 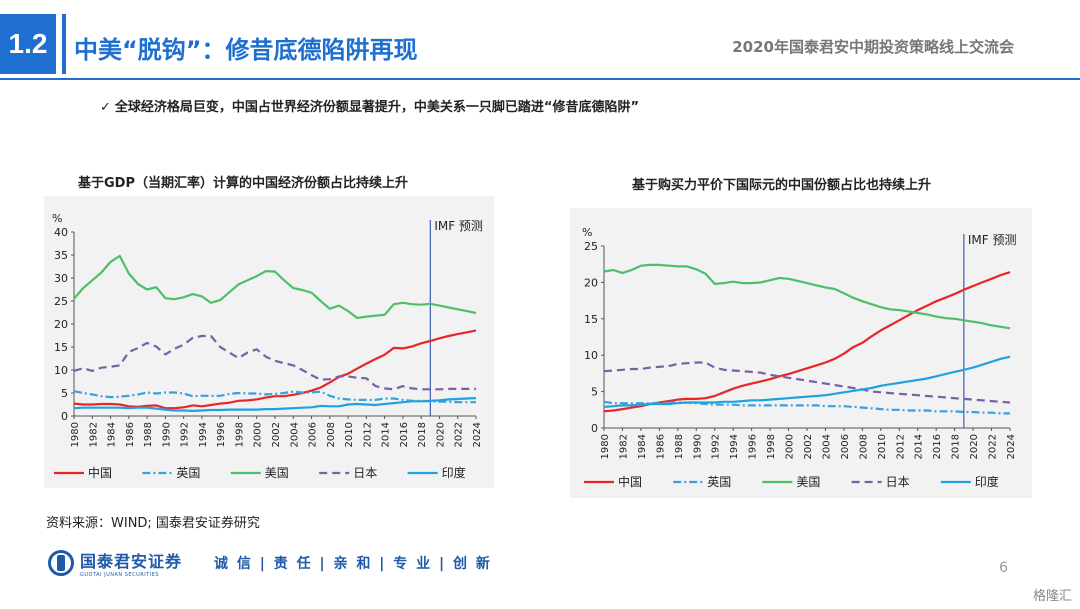 What do you see at coordinates (61, 255) in the screenshot?
I see `y-tick-label: 35` at bounding box center [61, 255].